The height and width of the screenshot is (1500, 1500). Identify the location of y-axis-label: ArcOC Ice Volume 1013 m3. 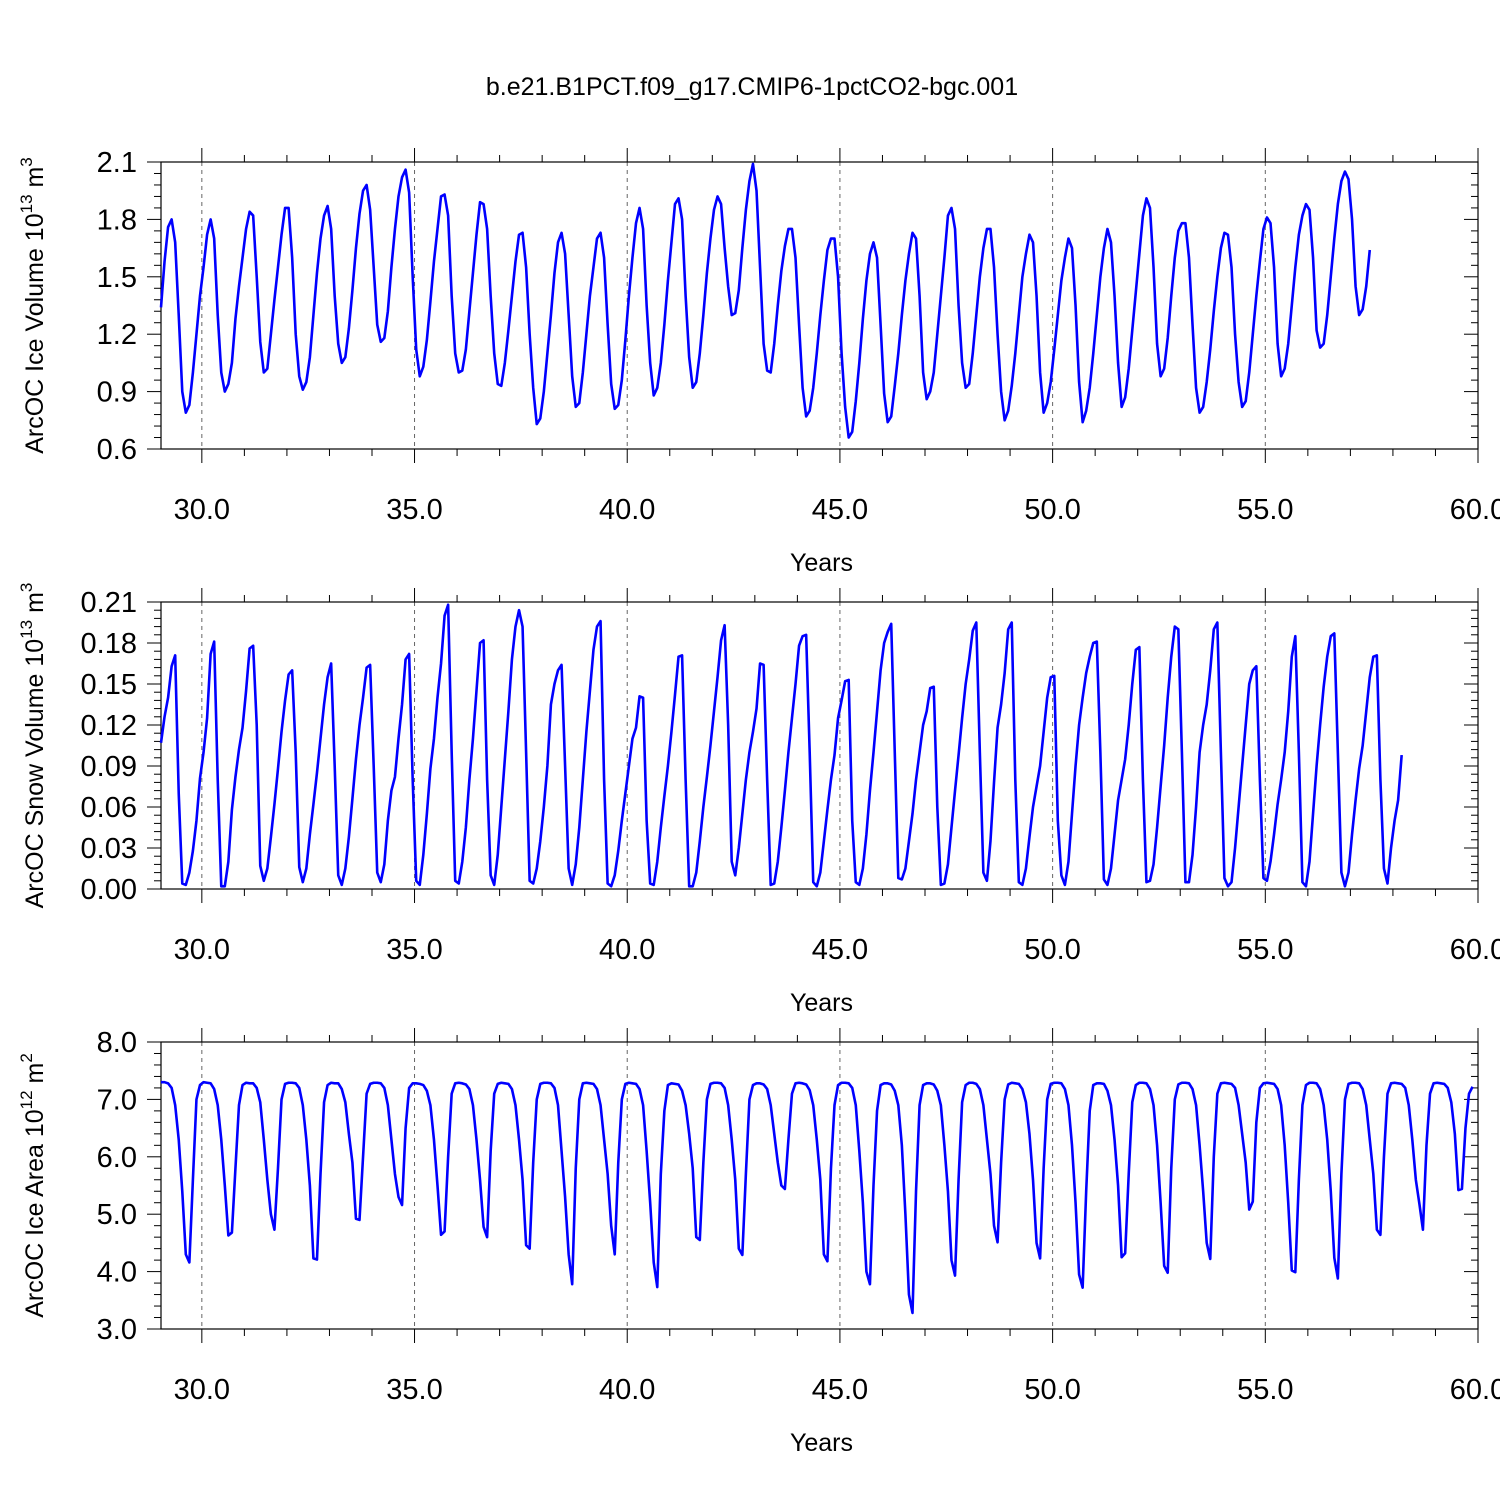
(33, 305).